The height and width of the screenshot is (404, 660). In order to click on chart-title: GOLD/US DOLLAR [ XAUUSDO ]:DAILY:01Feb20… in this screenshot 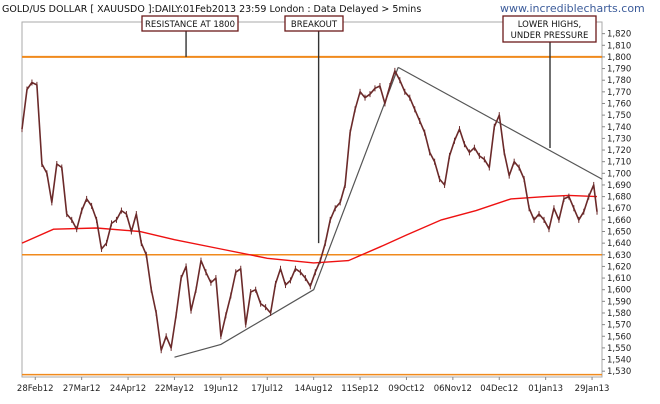, I will do `click(211, 9)`.